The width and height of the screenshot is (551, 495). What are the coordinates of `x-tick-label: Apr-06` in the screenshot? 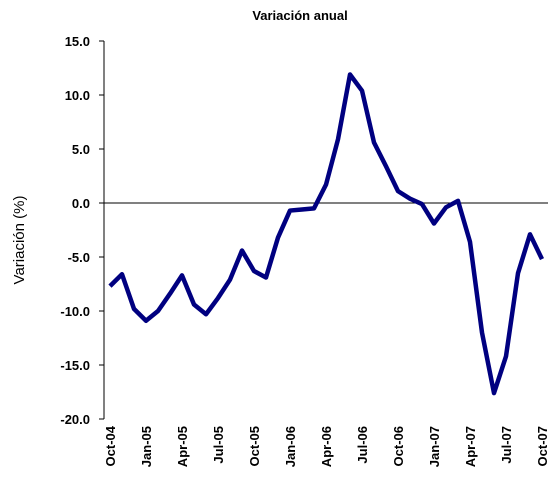 It's located at (326, 446).